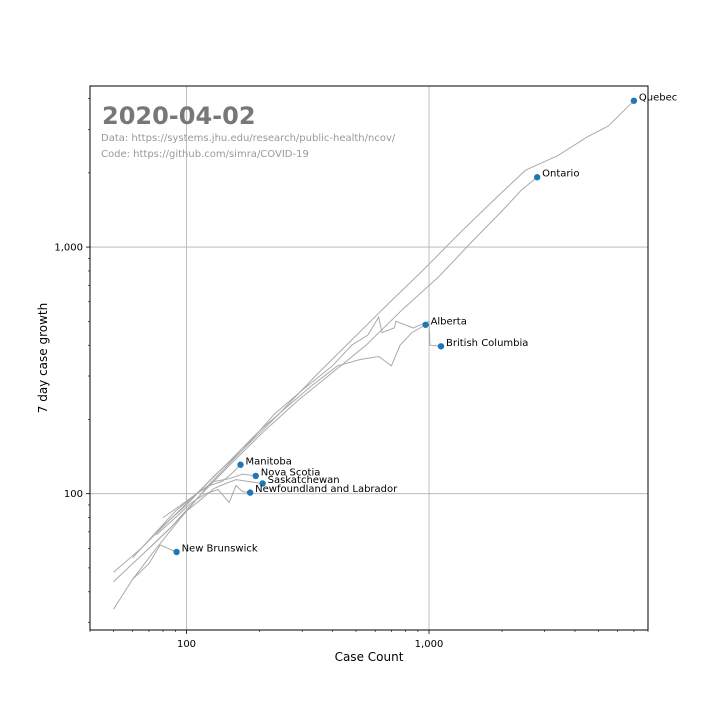 The width and height of the screenshot is (720, 720). Describe the element at coordinates (73, 494) in the screenshot. I see `y-tick-label: 100` at that location.